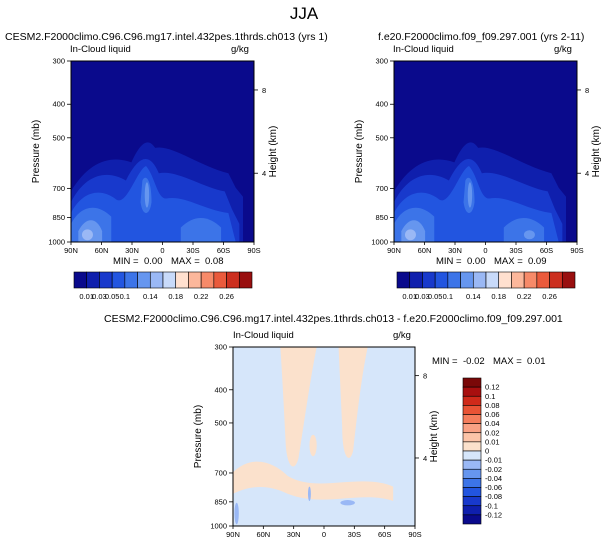 This screenshot has height=547, width=608. What do you see at coordinates (71, 250) in the screenshot?
I see `panel1-xtick-label-0: 90N` at bounding box center [71, 250].